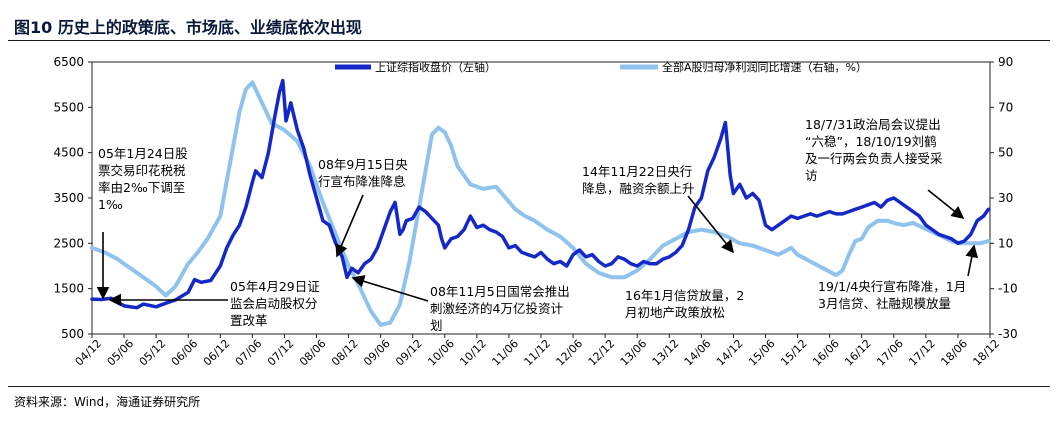  What do you see at coordinates (711, 224) in the screenshot?
I see `arrow-2014-rate-cut` at bounding box center [711, 224].